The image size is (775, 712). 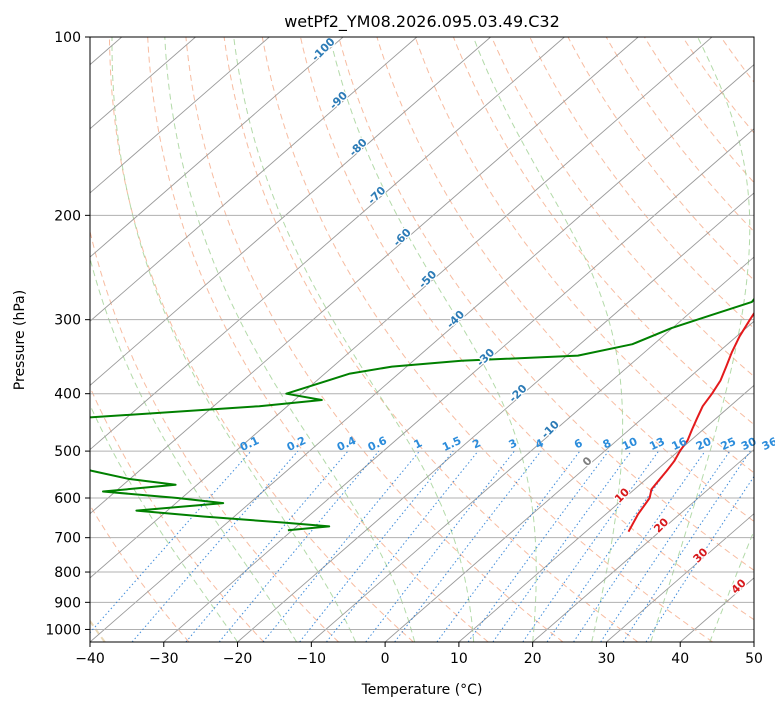 I want to click on x-tick-label: −40, so click(x=90, y=659).